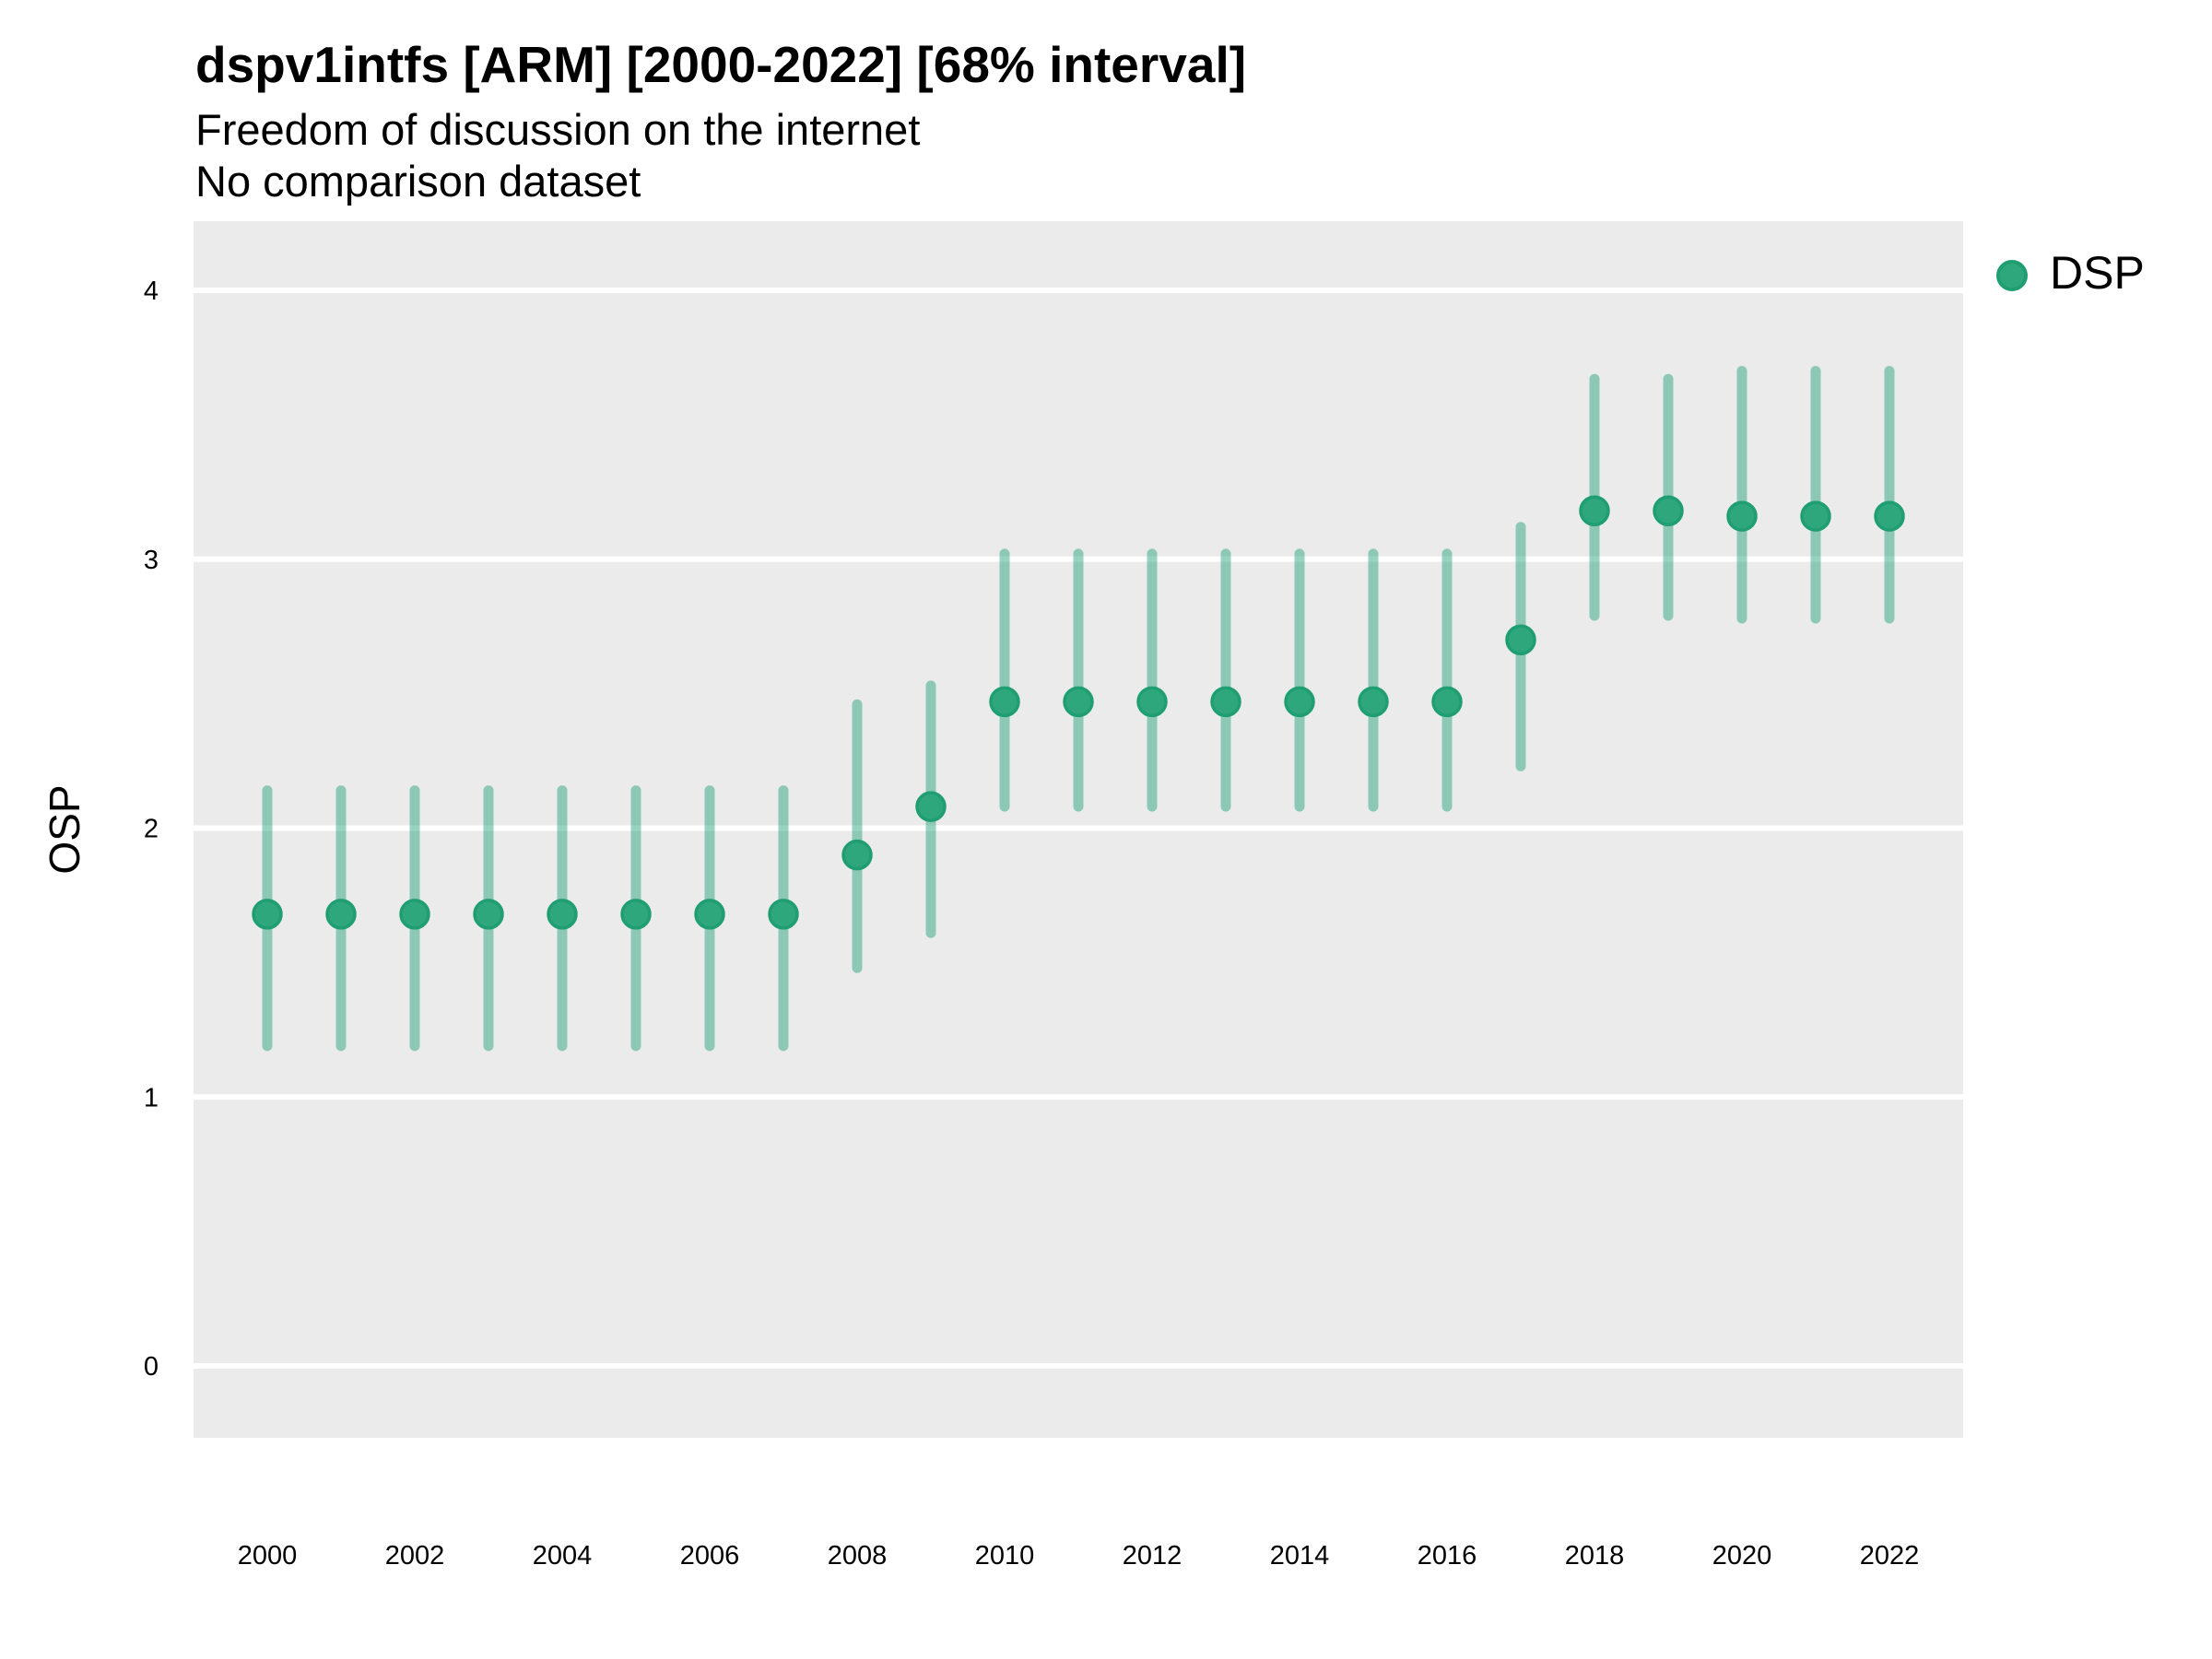 The image size is (2212, 1659). Describe the element at coordinates (1004, 702) in the screenshot. I see `data-point-2010` at that location.